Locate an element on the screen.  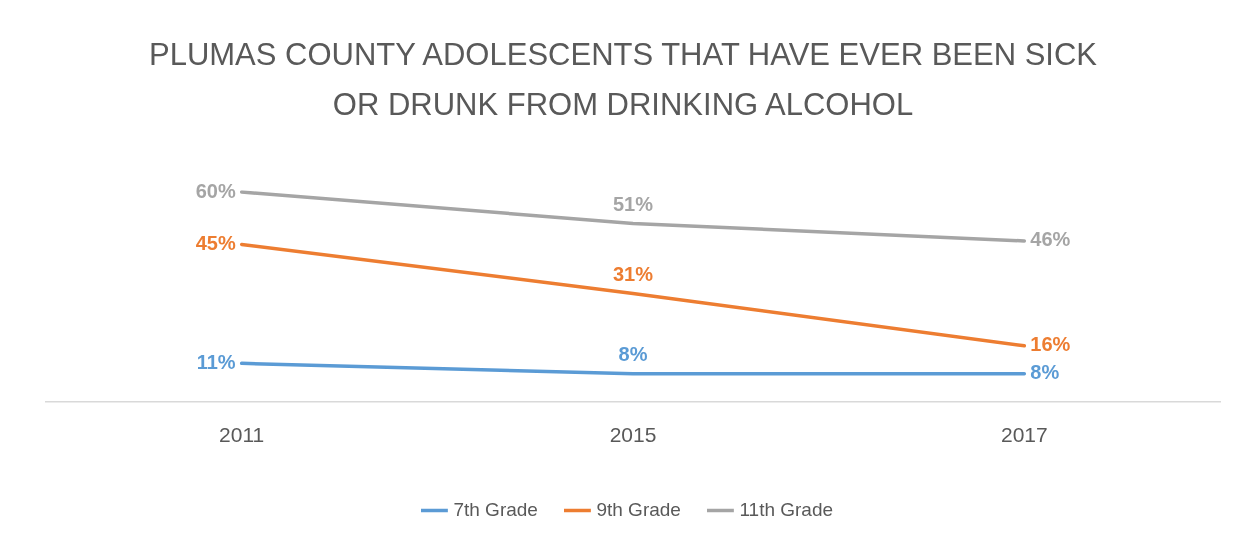
legend-label: 9th Grade is located at coordinates (638, 509).